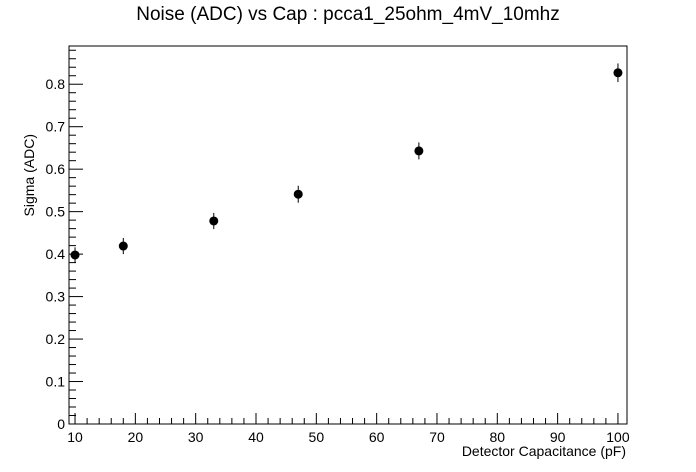 The width and height of the screenshot is (696, 472). I want to click on y-tick-label: 0.7, so click(56, 127).